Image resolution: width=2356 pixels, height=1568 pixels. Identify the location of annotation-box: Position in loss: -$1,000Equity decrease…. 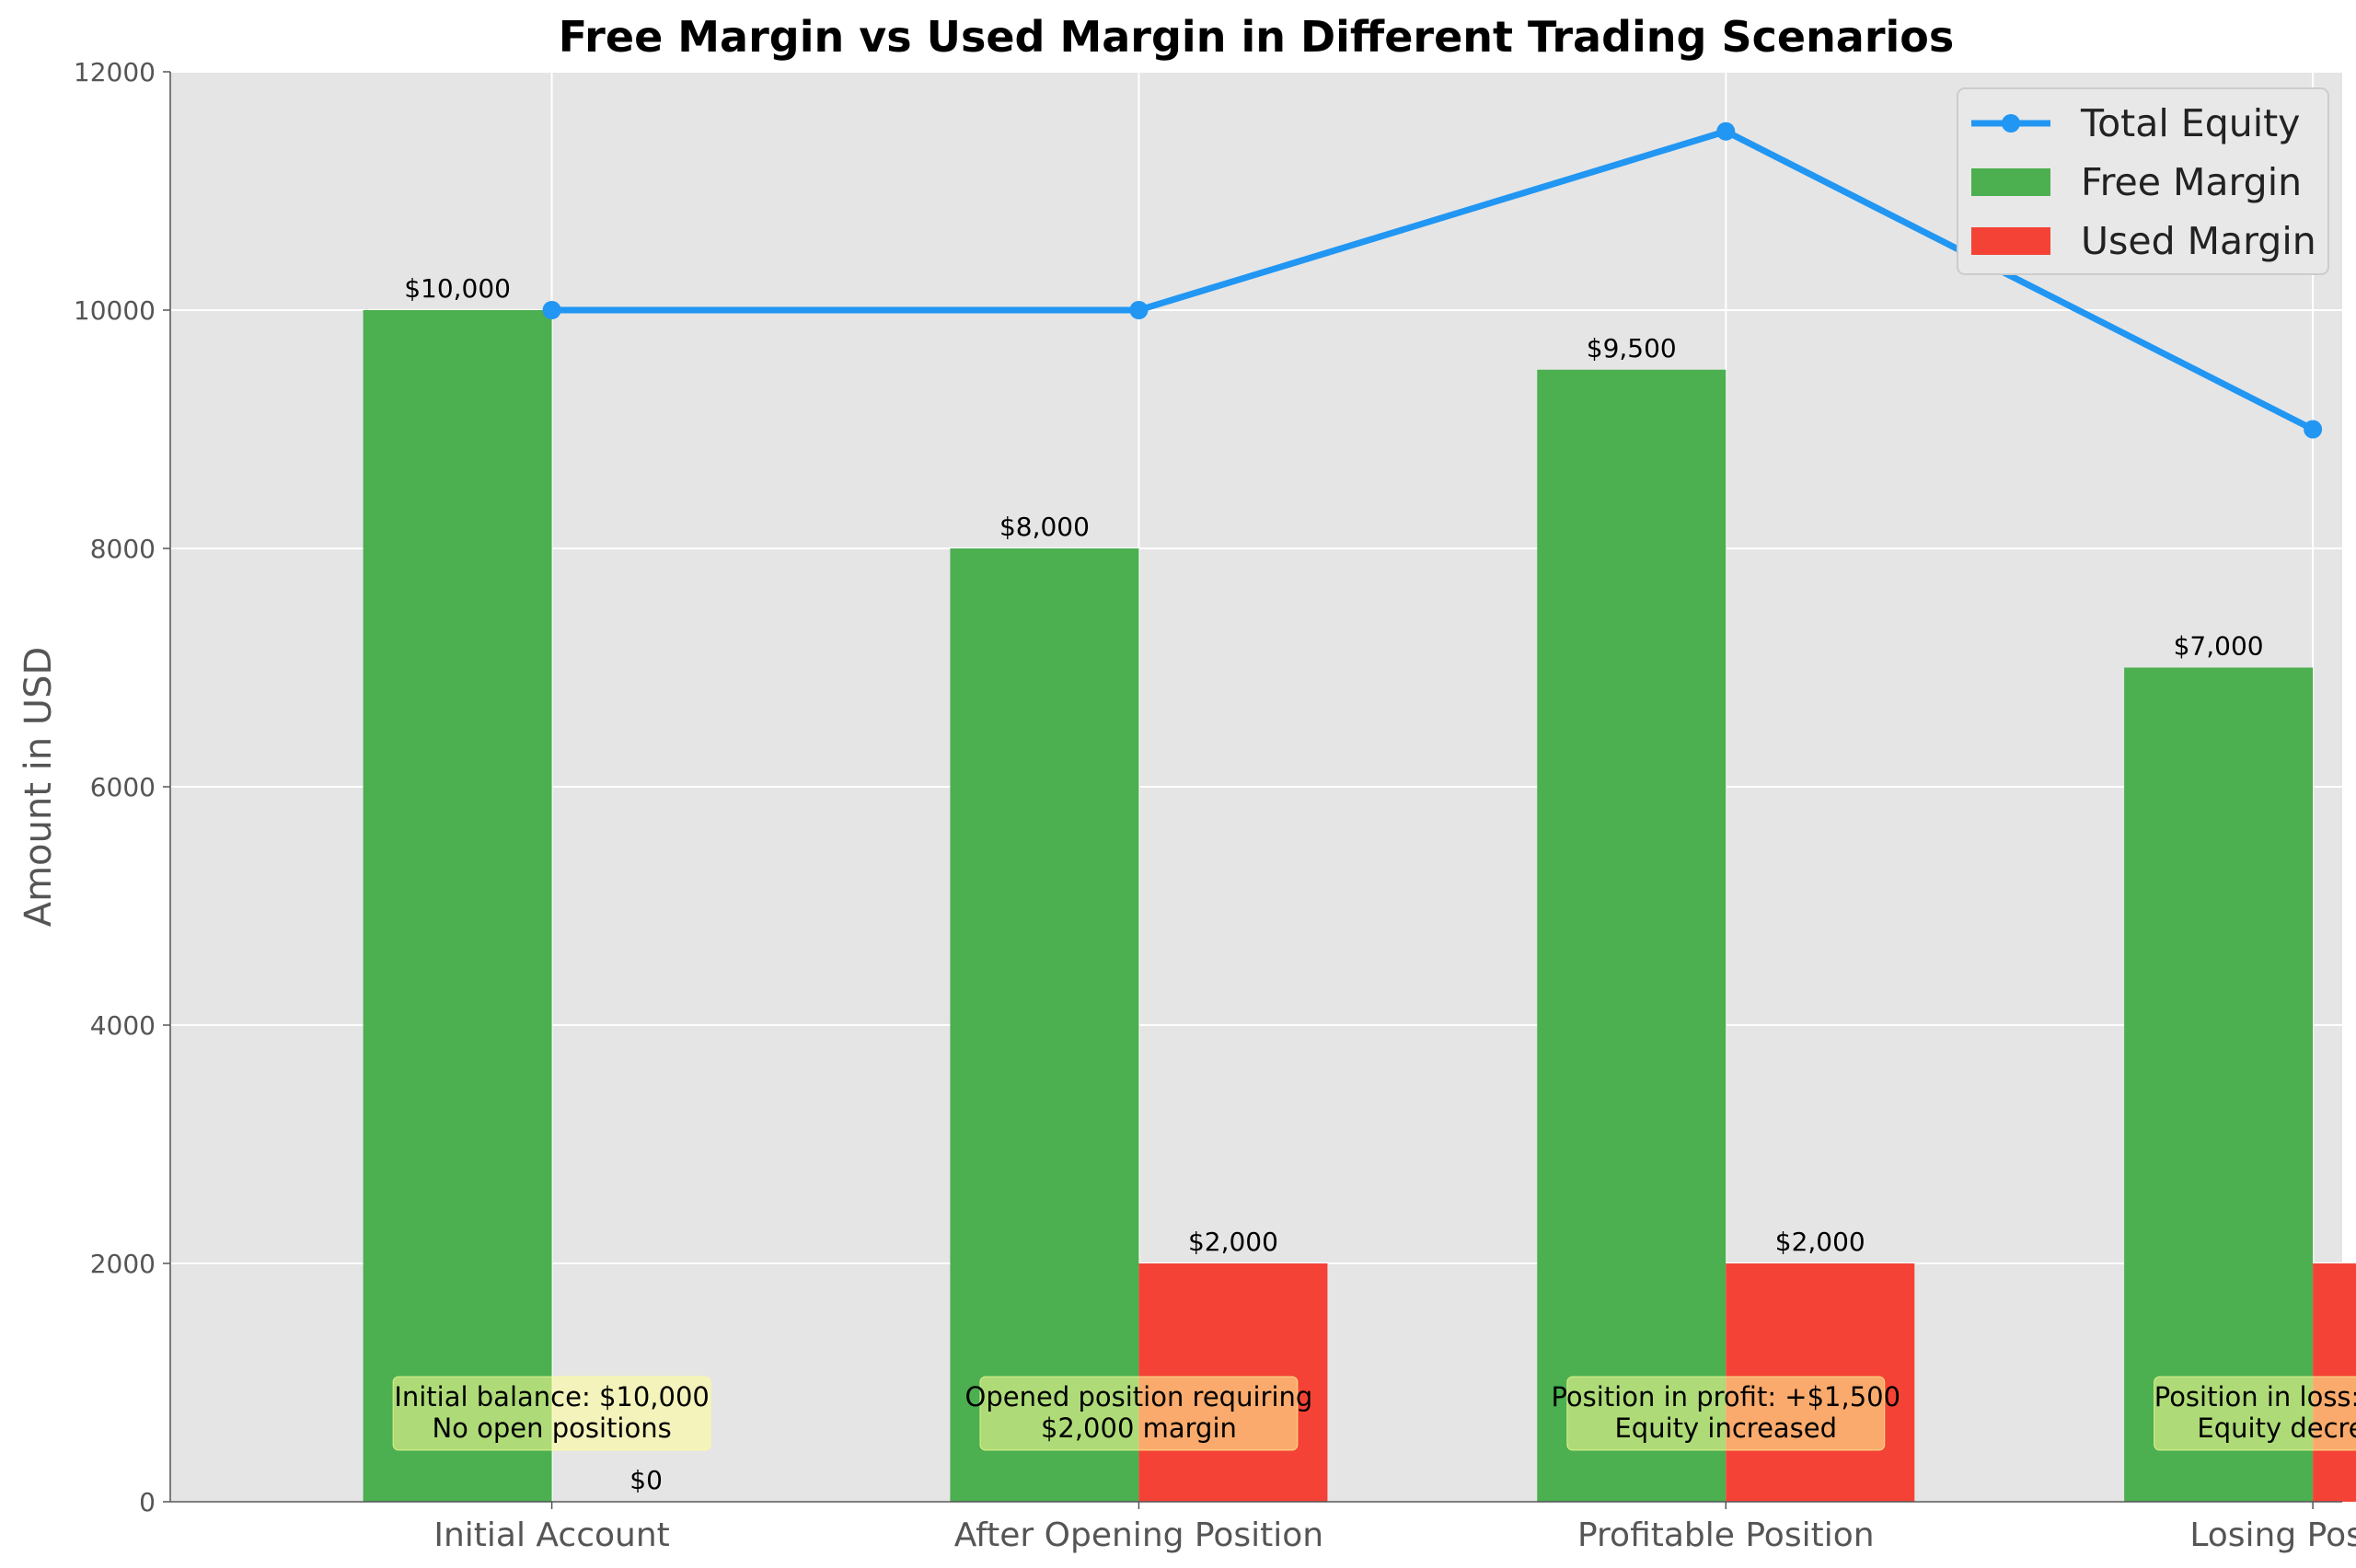
(2255, 1413).